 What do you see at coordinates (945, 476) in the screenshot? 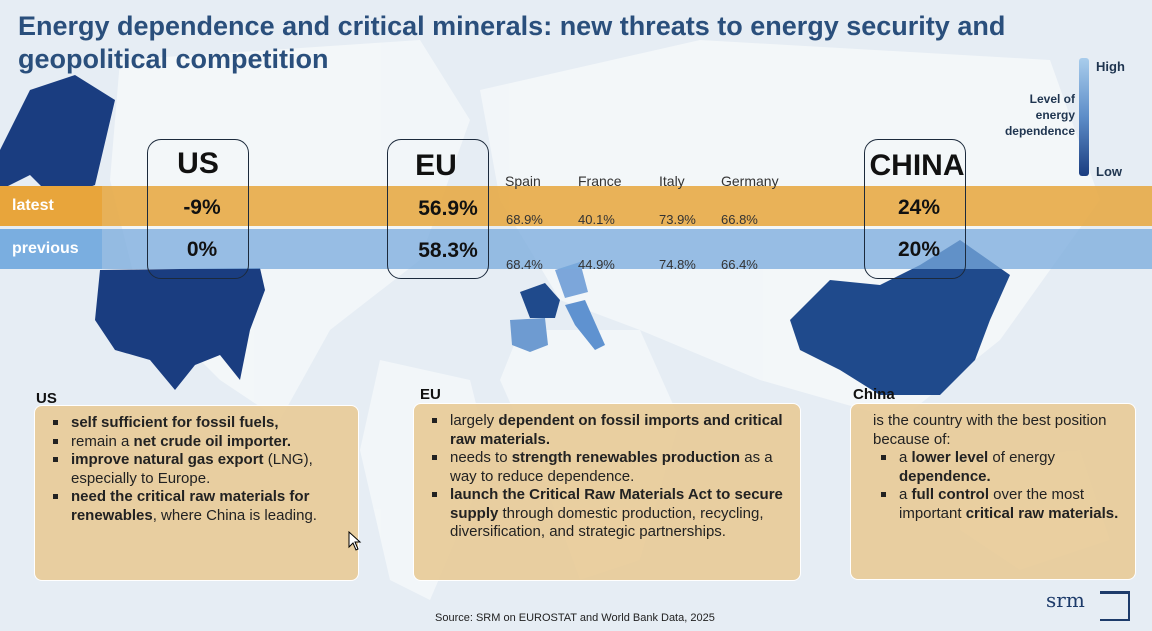
I see `bold-text: dependence.` at bounding box center [945, 476].